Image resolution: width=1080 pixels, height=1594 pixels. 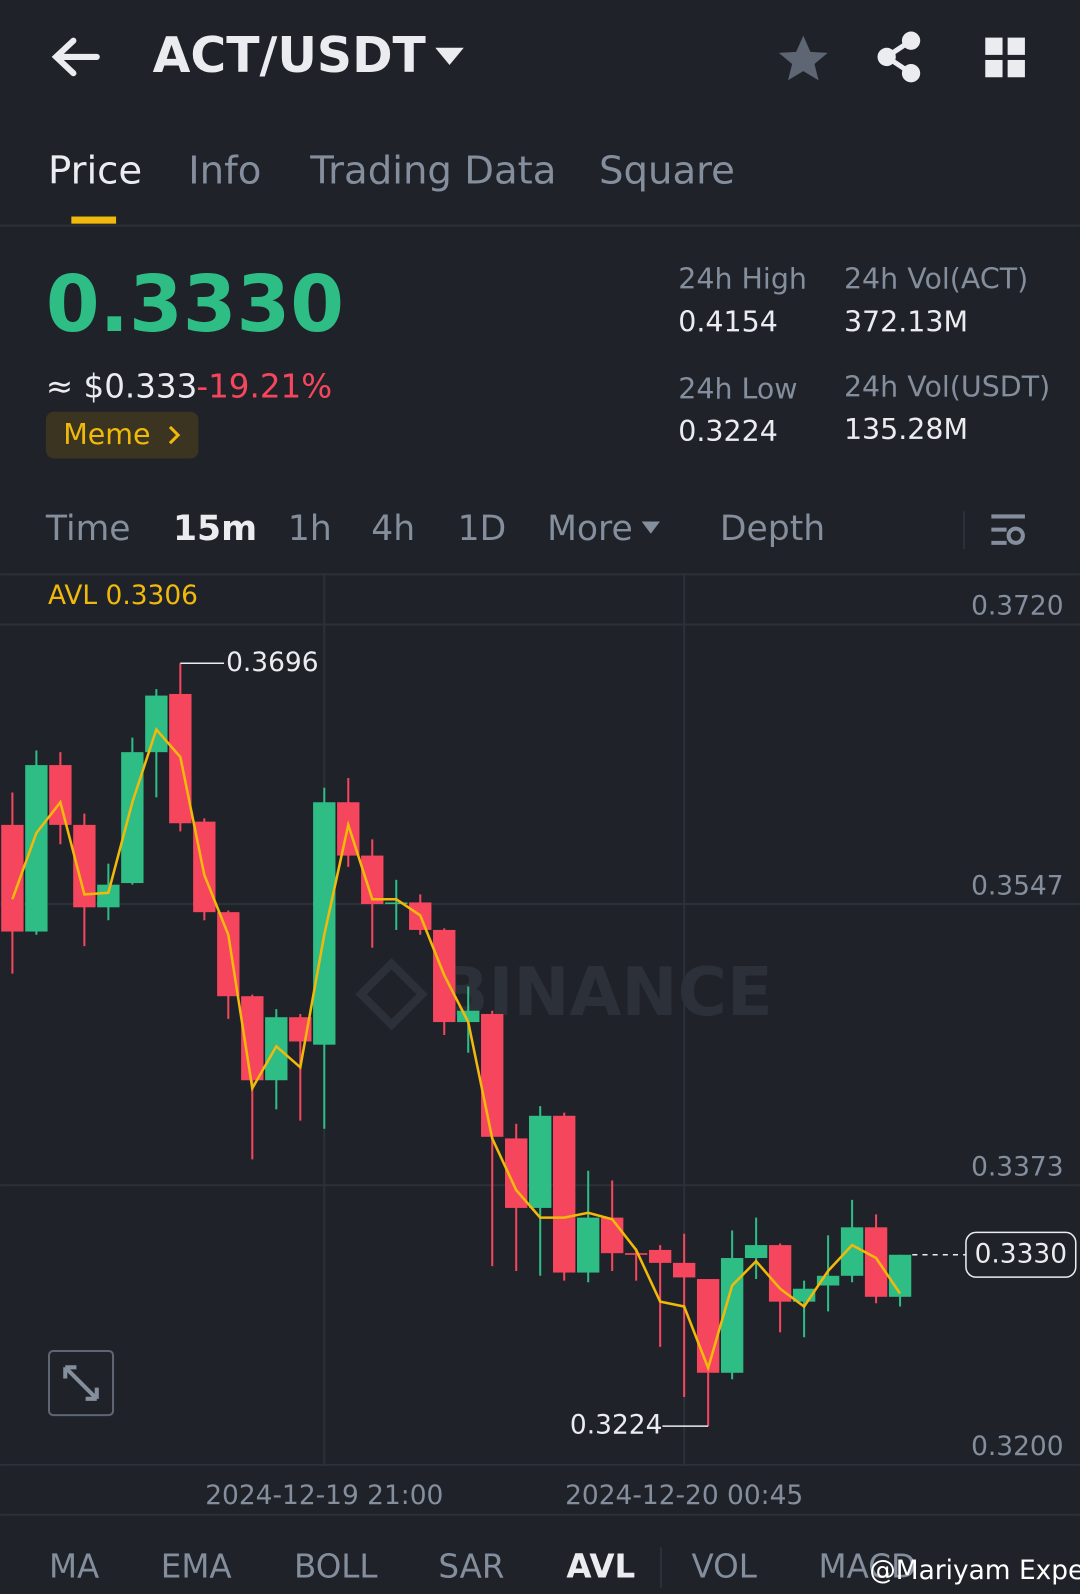 What do you see at coordinates (906, 429) in the screenshot?
I see `stat-value: 135.28M` at bounding box center [906, 429].